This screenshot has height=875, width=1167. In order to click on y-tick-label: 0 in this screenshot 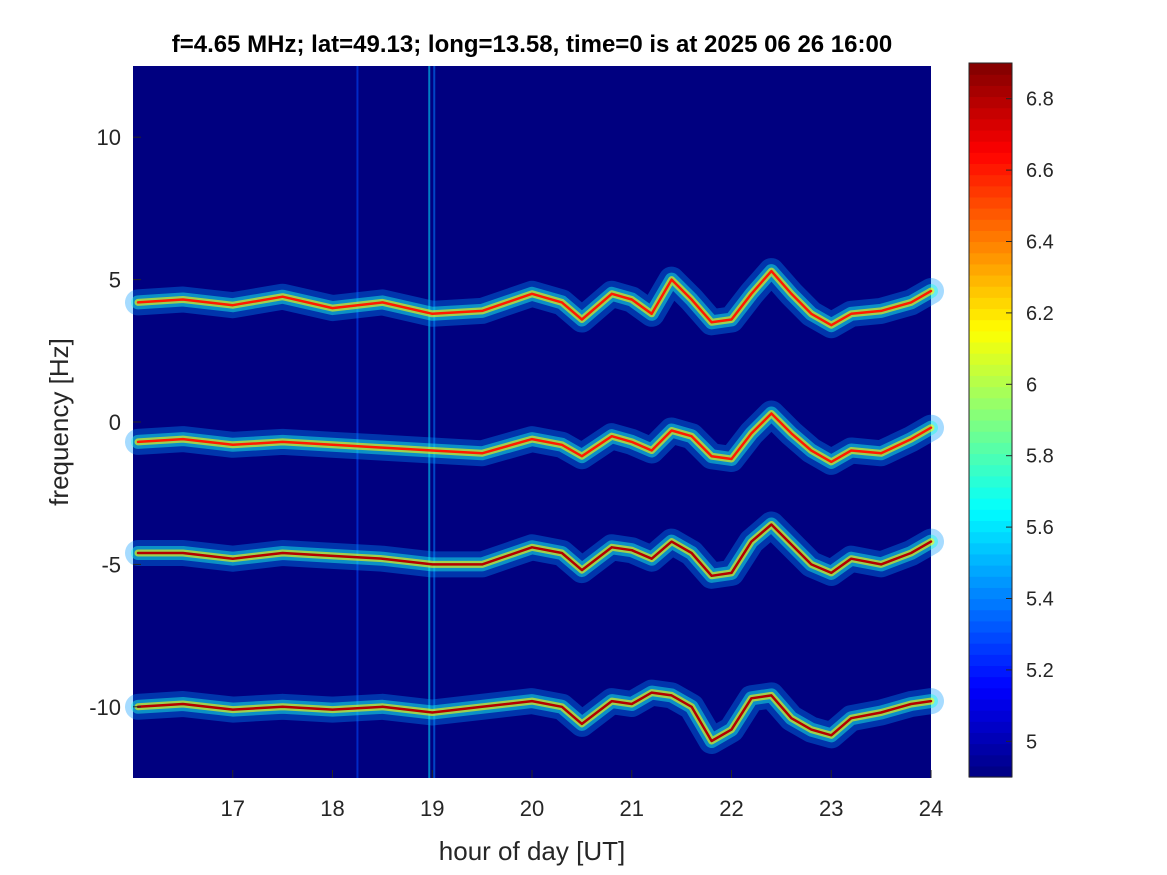, I will do `click(115, 422)`.